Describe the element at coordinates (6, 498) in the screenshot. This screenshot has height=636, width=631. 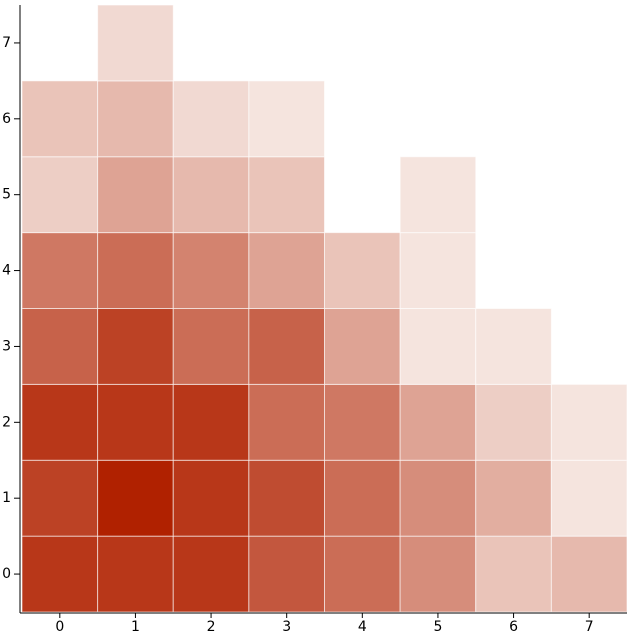
I see `y-tick-label: 1` at that location.